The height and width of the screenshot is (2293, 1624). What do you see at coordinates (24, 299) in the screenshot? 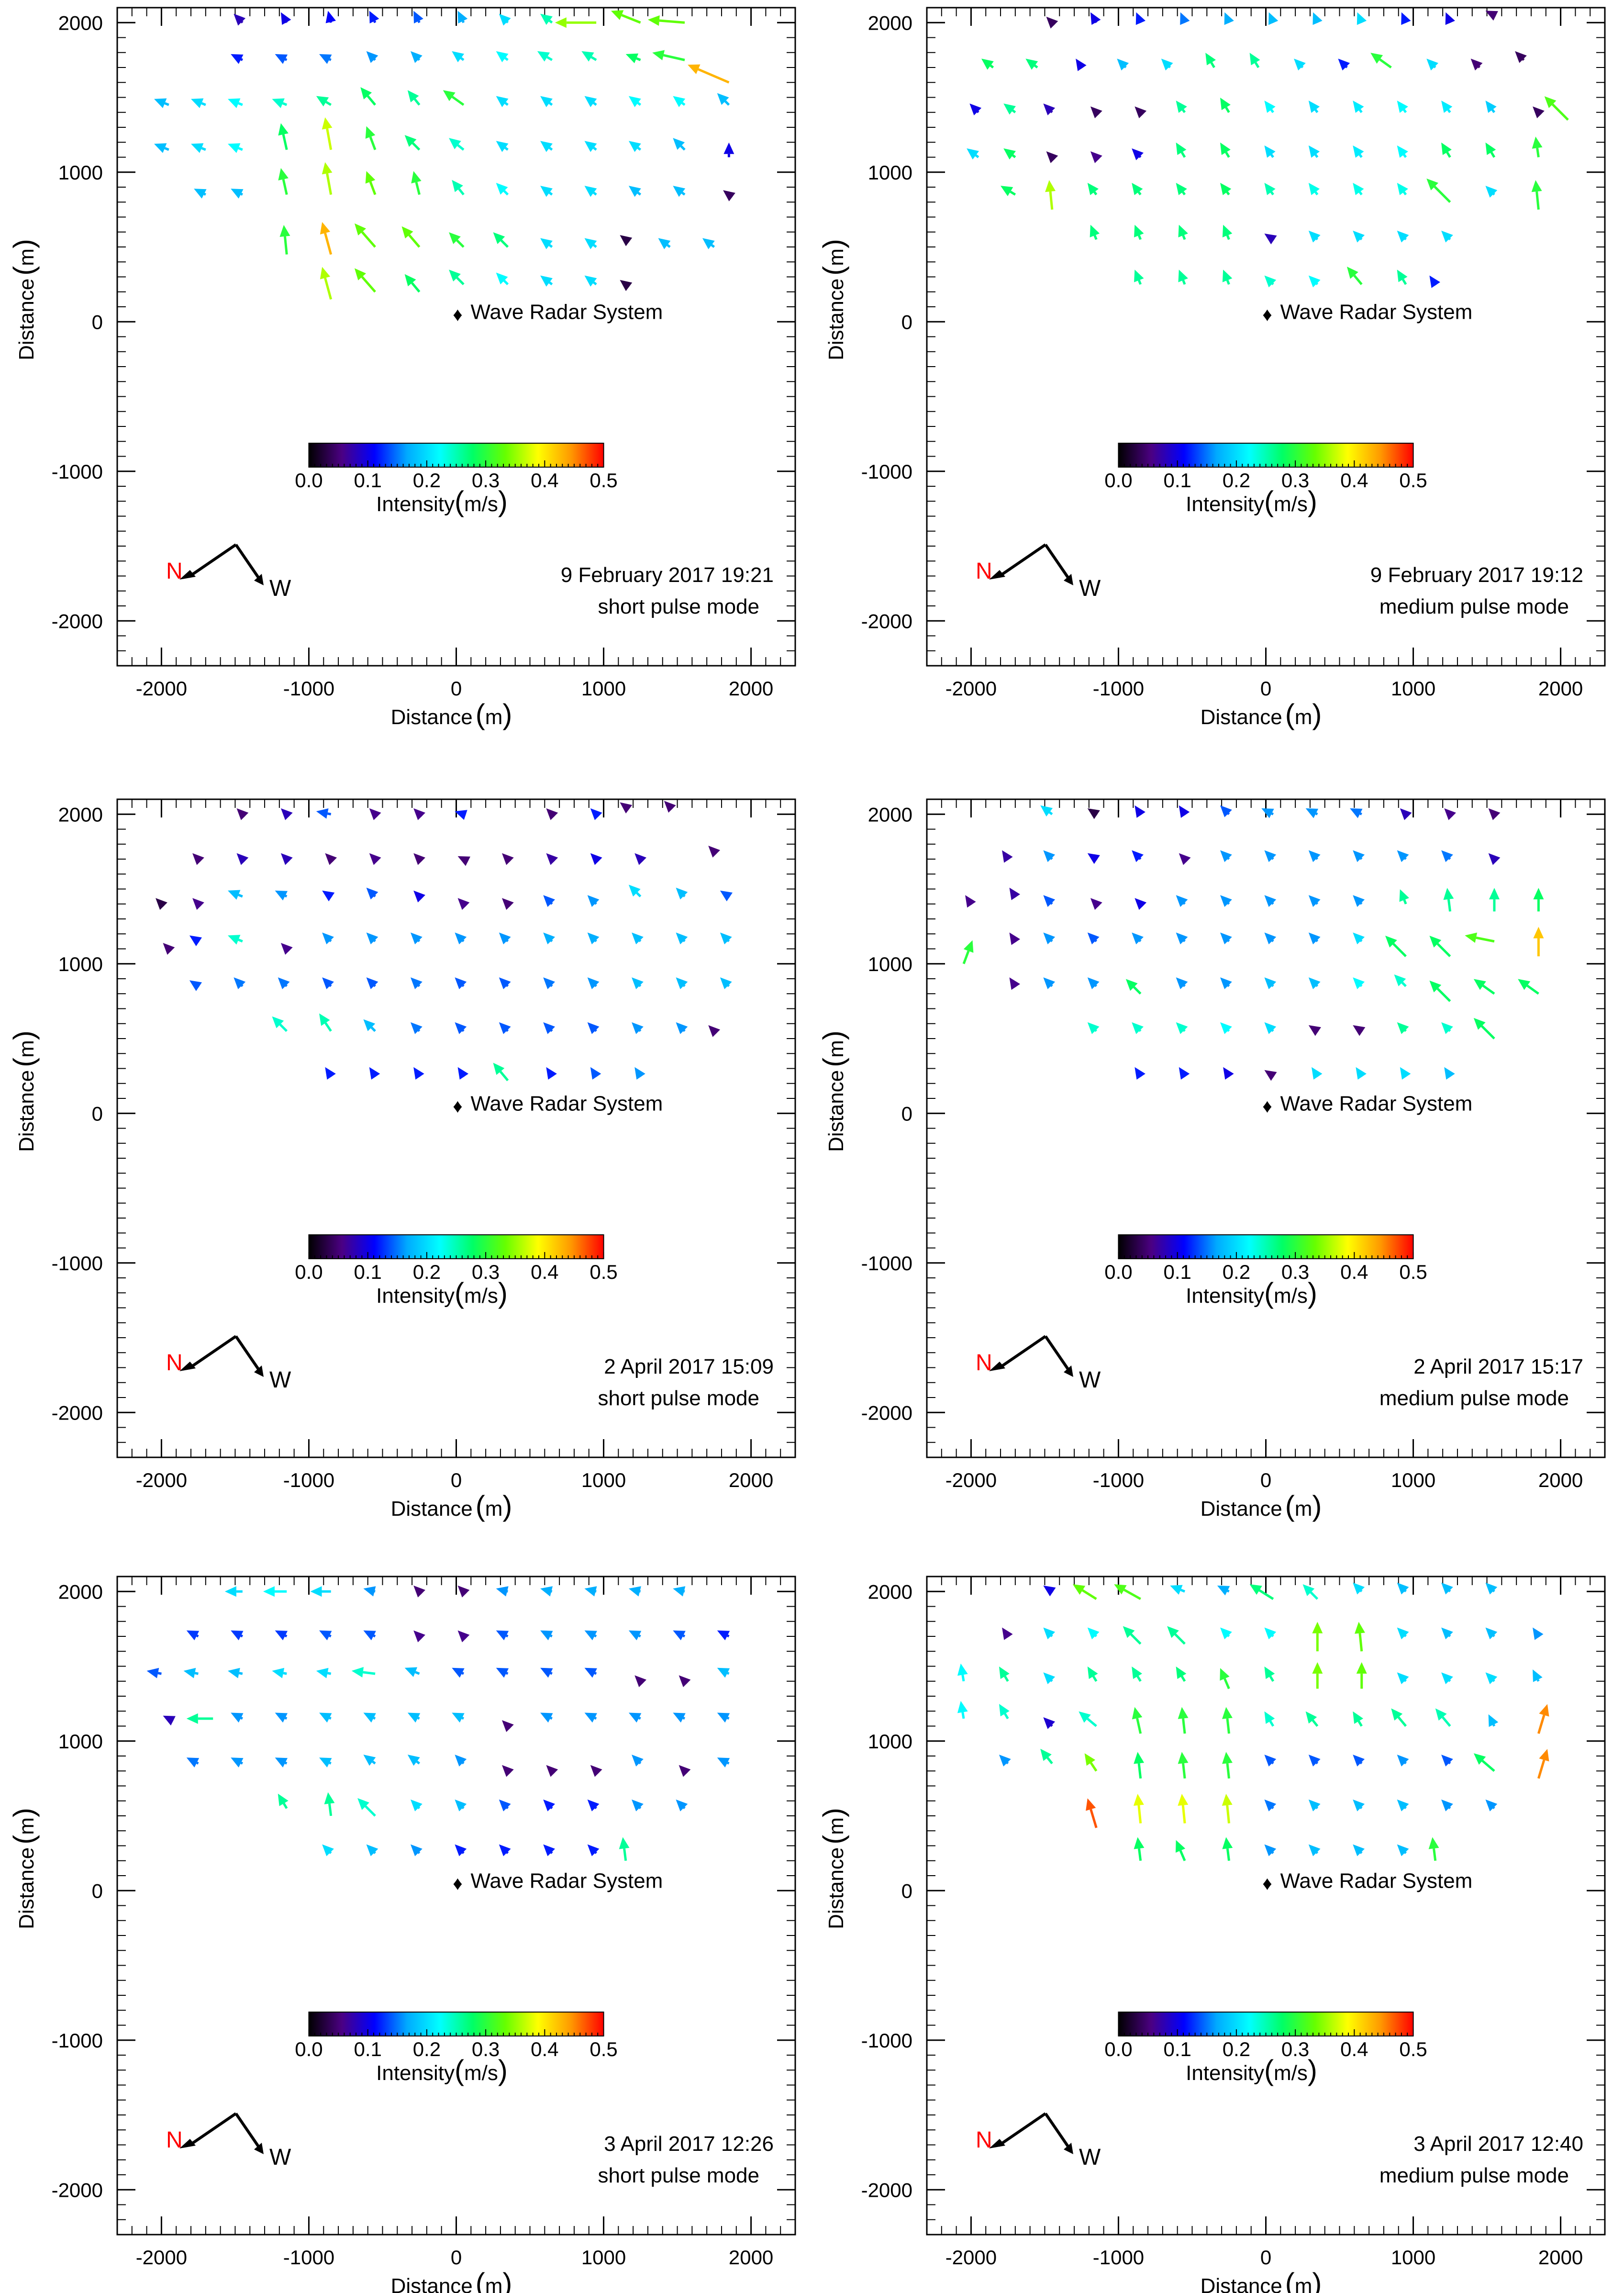
I see `y-axis-label: Distance(m)` at bounding box center [24, 299].